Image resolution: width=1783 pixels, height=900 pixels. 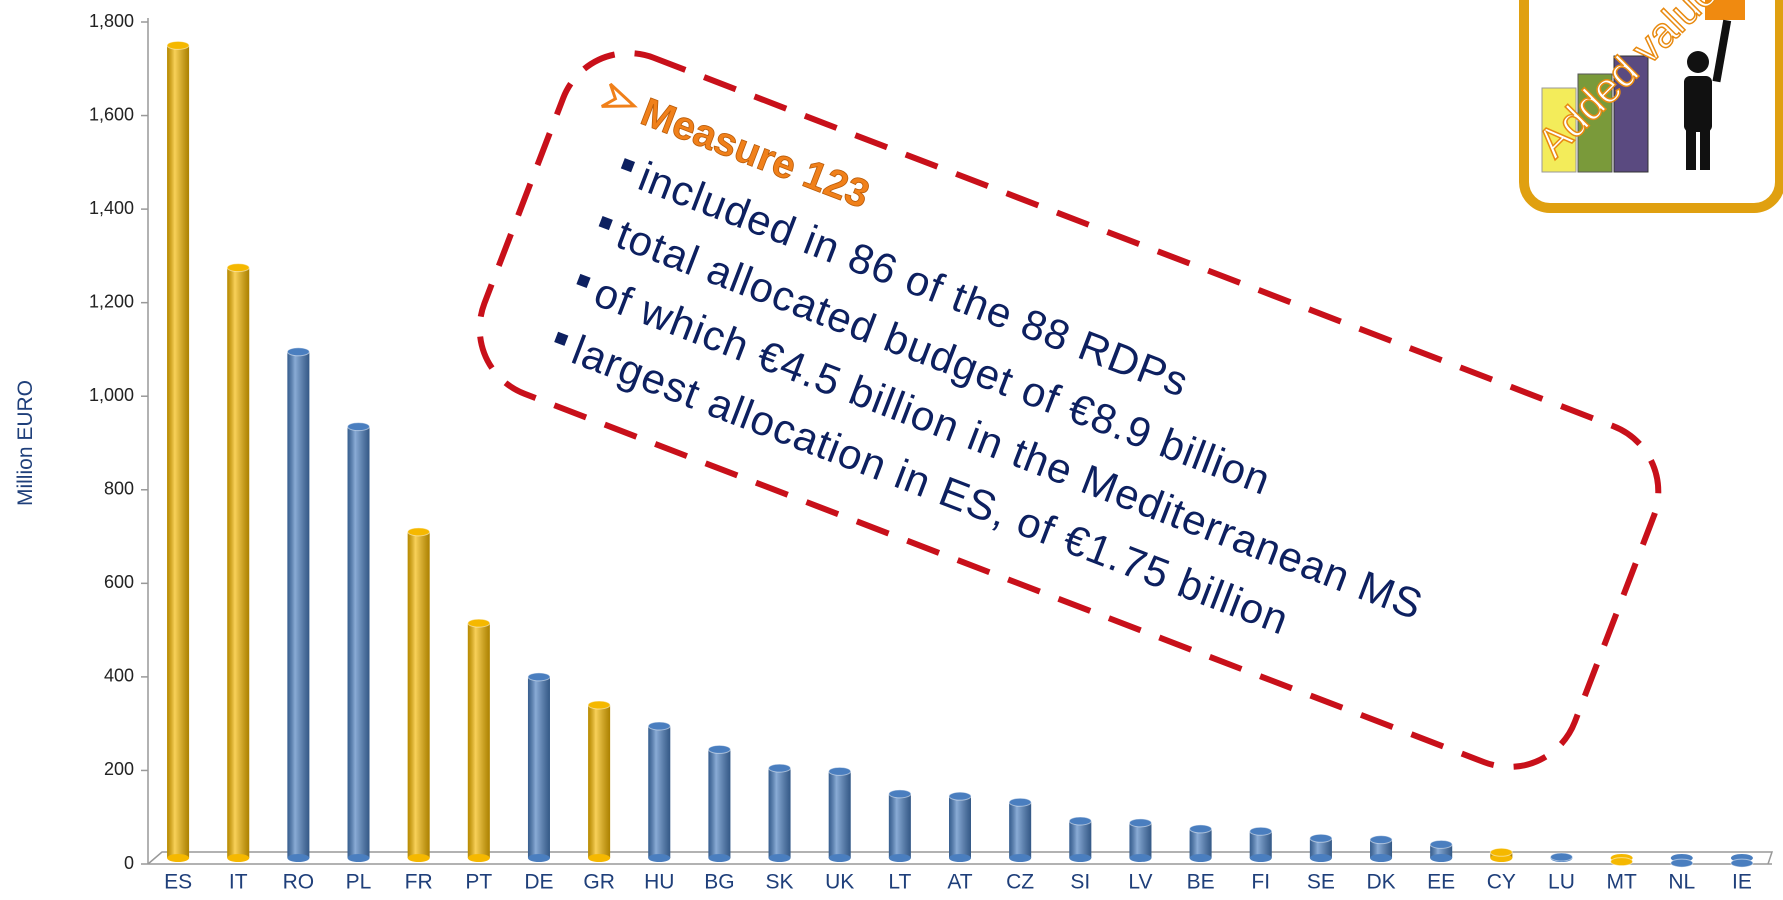 I want to click on x-tick-label: HU, so click(x=659, y=882).